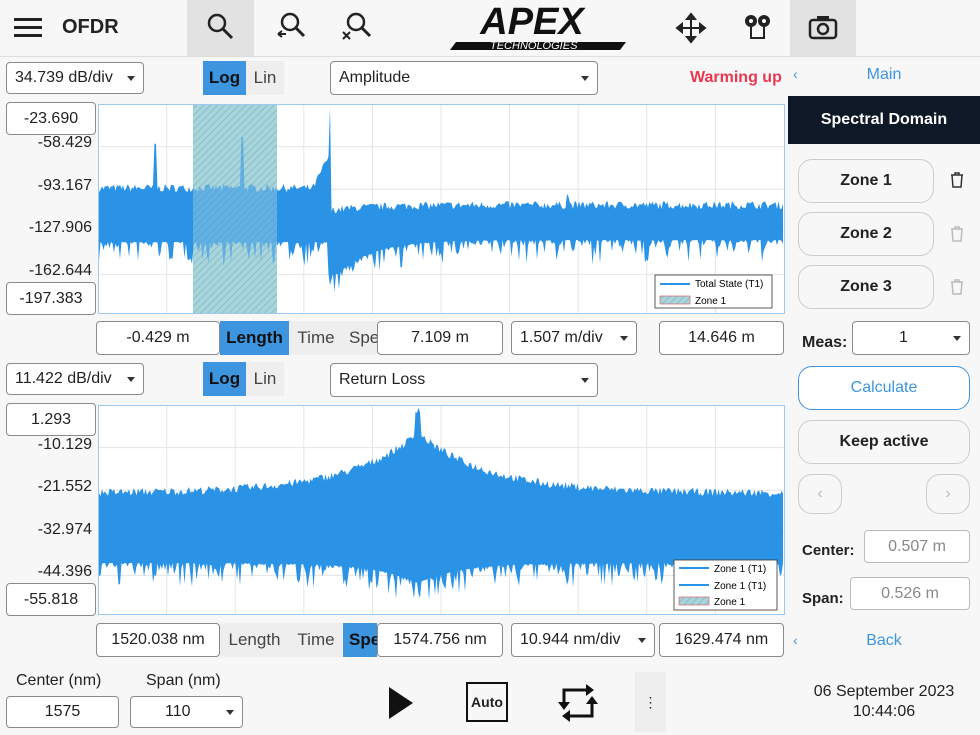 Image resolution: width=980 pixels, height=735 pixels. I want to click on span-label: Span (nm), so click(183, 680).